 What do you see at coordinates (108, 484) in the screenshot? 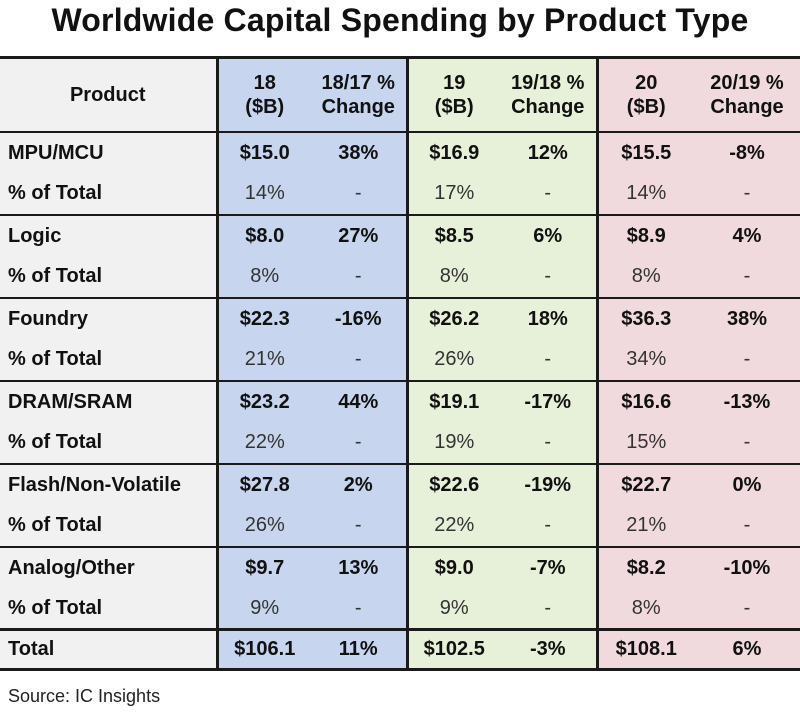
I see `product-name: Flash/Non-Volatile` at bounding box center [108, 484].